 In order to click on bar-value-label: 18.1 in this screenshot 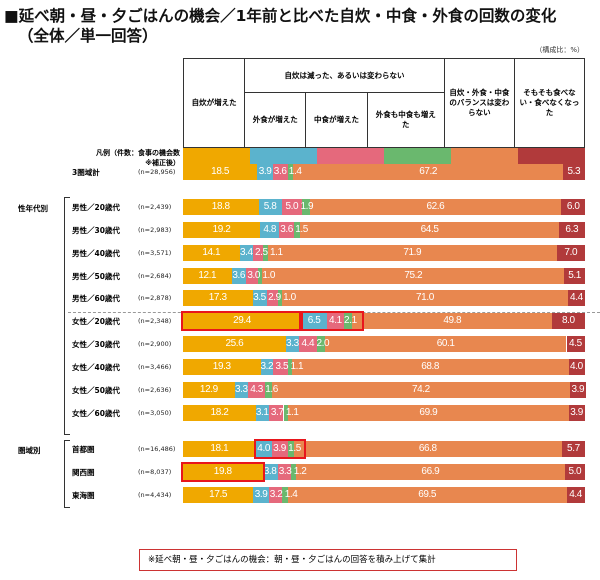, I will do `click(219, 448)`.